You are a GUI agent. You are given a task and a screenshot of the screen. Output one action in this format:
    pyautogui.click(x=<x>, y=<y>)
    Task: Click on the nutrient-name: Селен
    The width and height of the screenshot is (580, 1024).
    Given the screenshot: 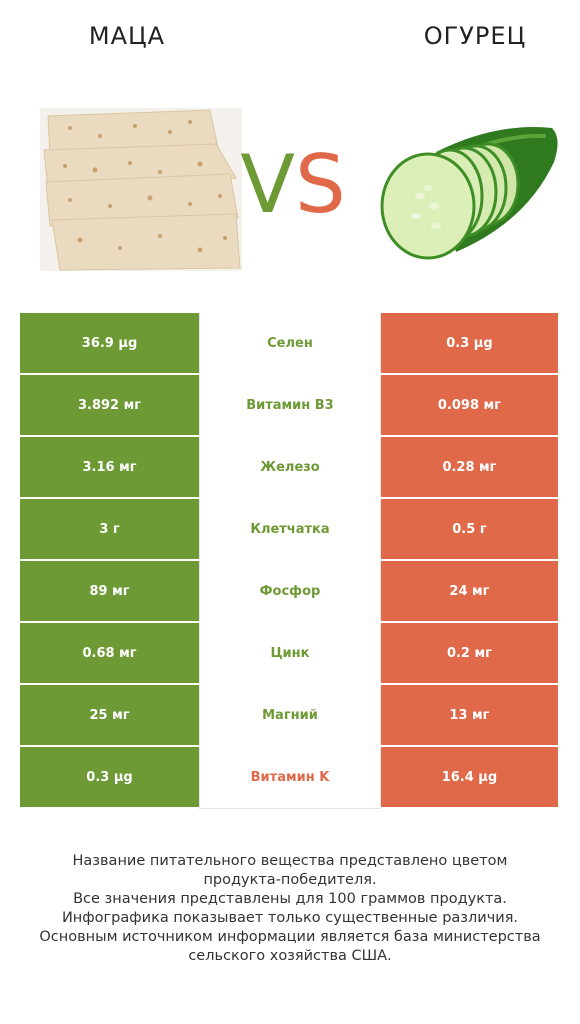 What is the action you would take?
    pyautogui.click(x=290, y=344)
    